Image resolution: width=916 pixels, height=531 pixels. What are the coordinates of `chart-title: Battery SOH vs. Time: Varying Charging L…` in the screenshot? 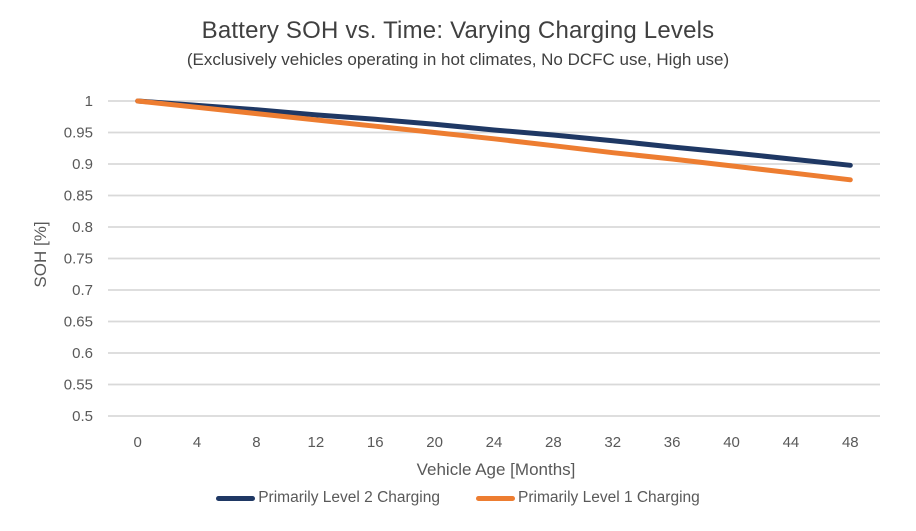 It's located at (458, 30).